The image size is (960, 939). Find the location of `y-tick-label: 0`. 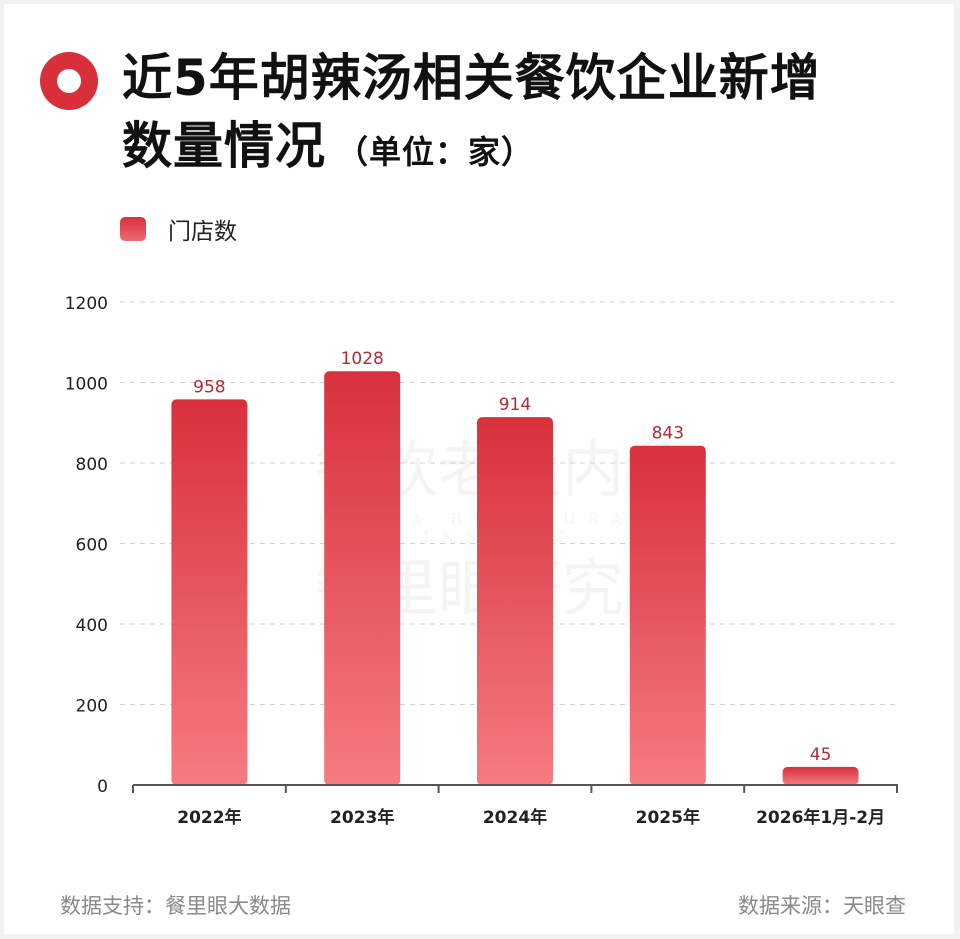

y-tick-label: 0 is located at coordinates (102, 787).